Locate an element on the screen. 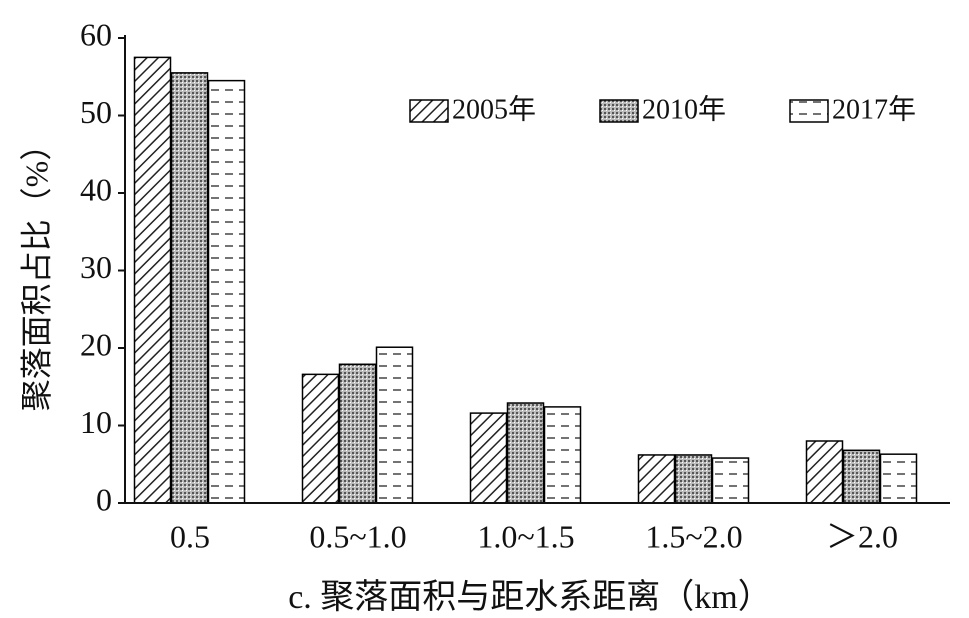 The image size is (969, 618). y-tick-label: 0 is located at coordinates (104, 499).